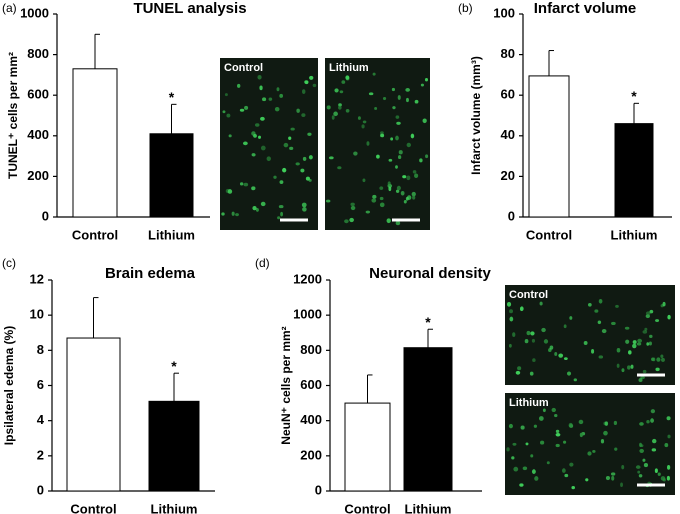  Describe the element at coordinates (367, 507) in the screenshot. I see `x-tick-label: Control` at that location.